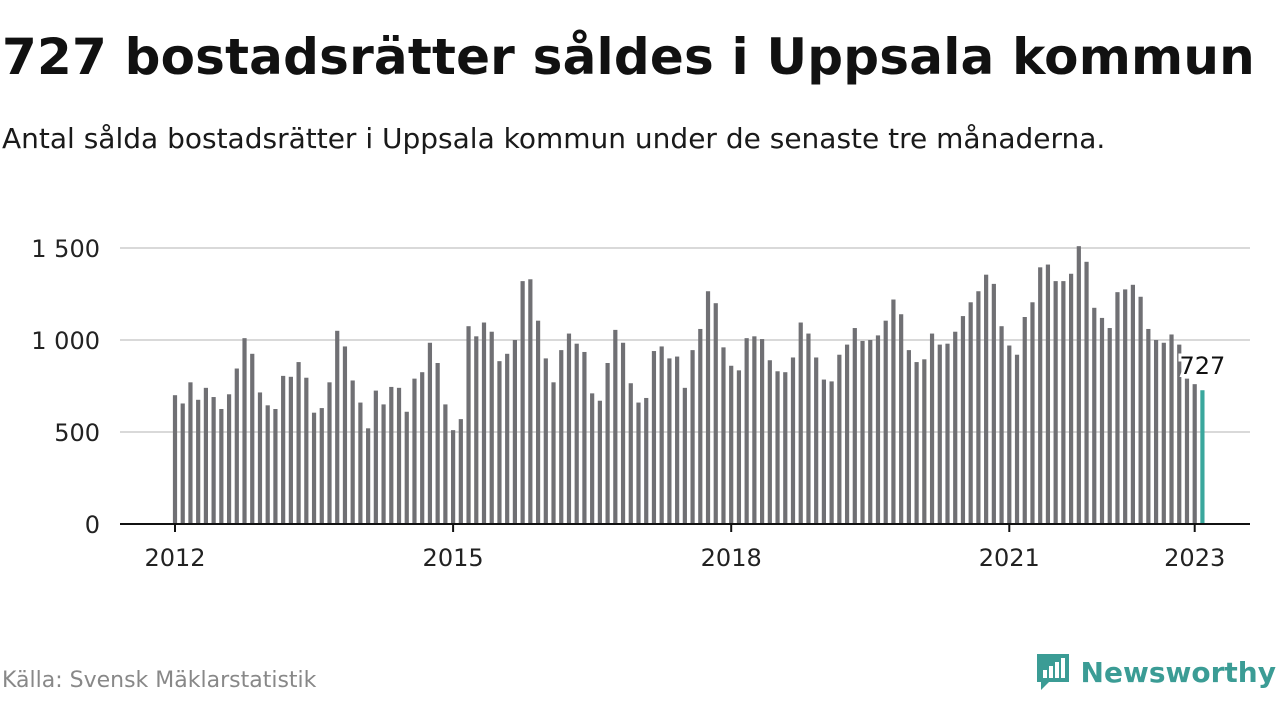 Image resolution: width=1280 pixels, height=720 pixels. What do you see at coordinates (1203, 366) in the screenshot?
I see `latest-value-label: 727` at bounding box center [1203, 366].